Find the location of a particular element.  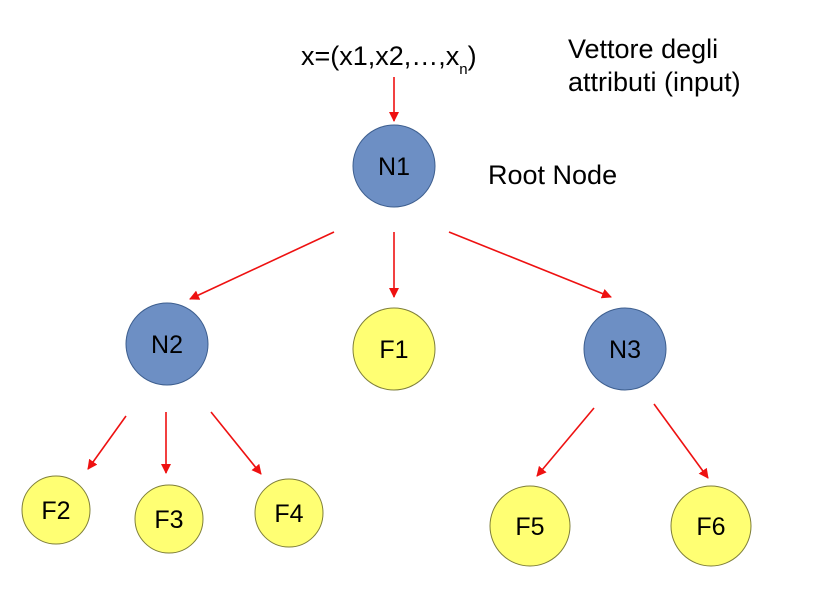

node-n2-circle is located at coordinates (167, 344).